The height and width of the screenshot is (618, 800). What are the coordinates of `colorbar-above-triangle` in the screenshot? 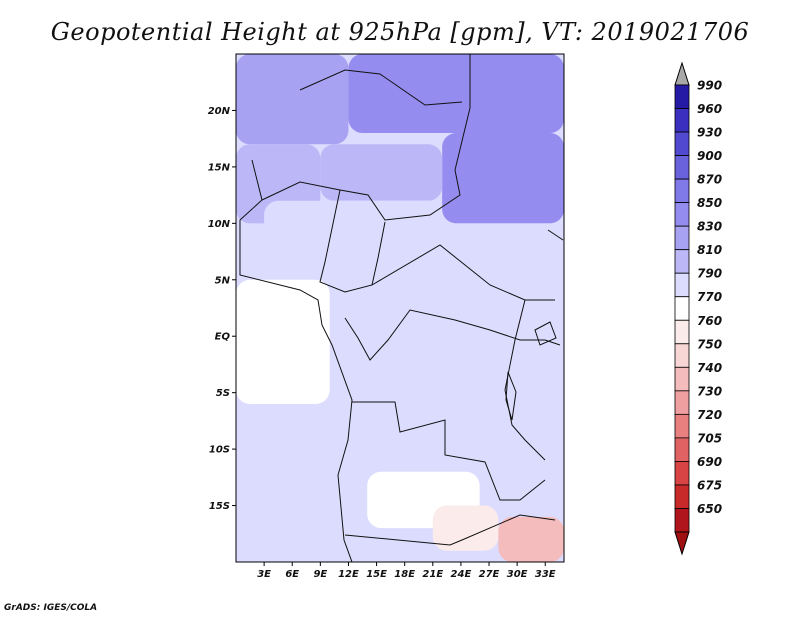 It's located at (682, 73).